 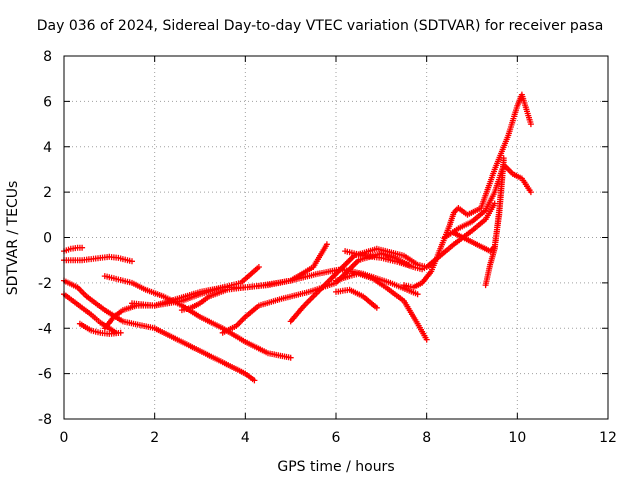 I want to click on y-tick-label: 8, so click(x=47, y=57).